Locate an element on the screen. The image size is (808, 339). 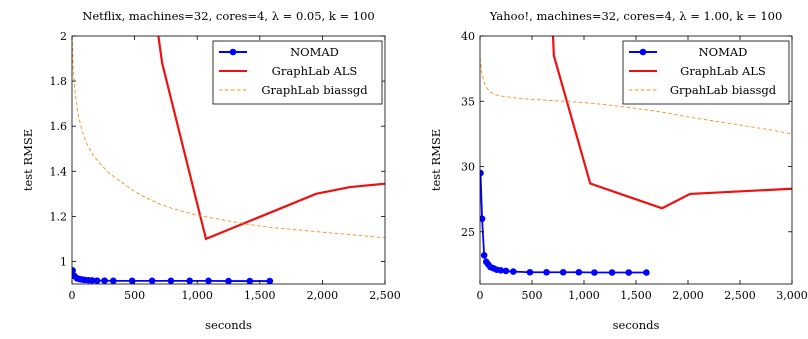
legend: NOMAD GraphLab ALS GrpahLab biassgd is located at coordinates (706, 72).